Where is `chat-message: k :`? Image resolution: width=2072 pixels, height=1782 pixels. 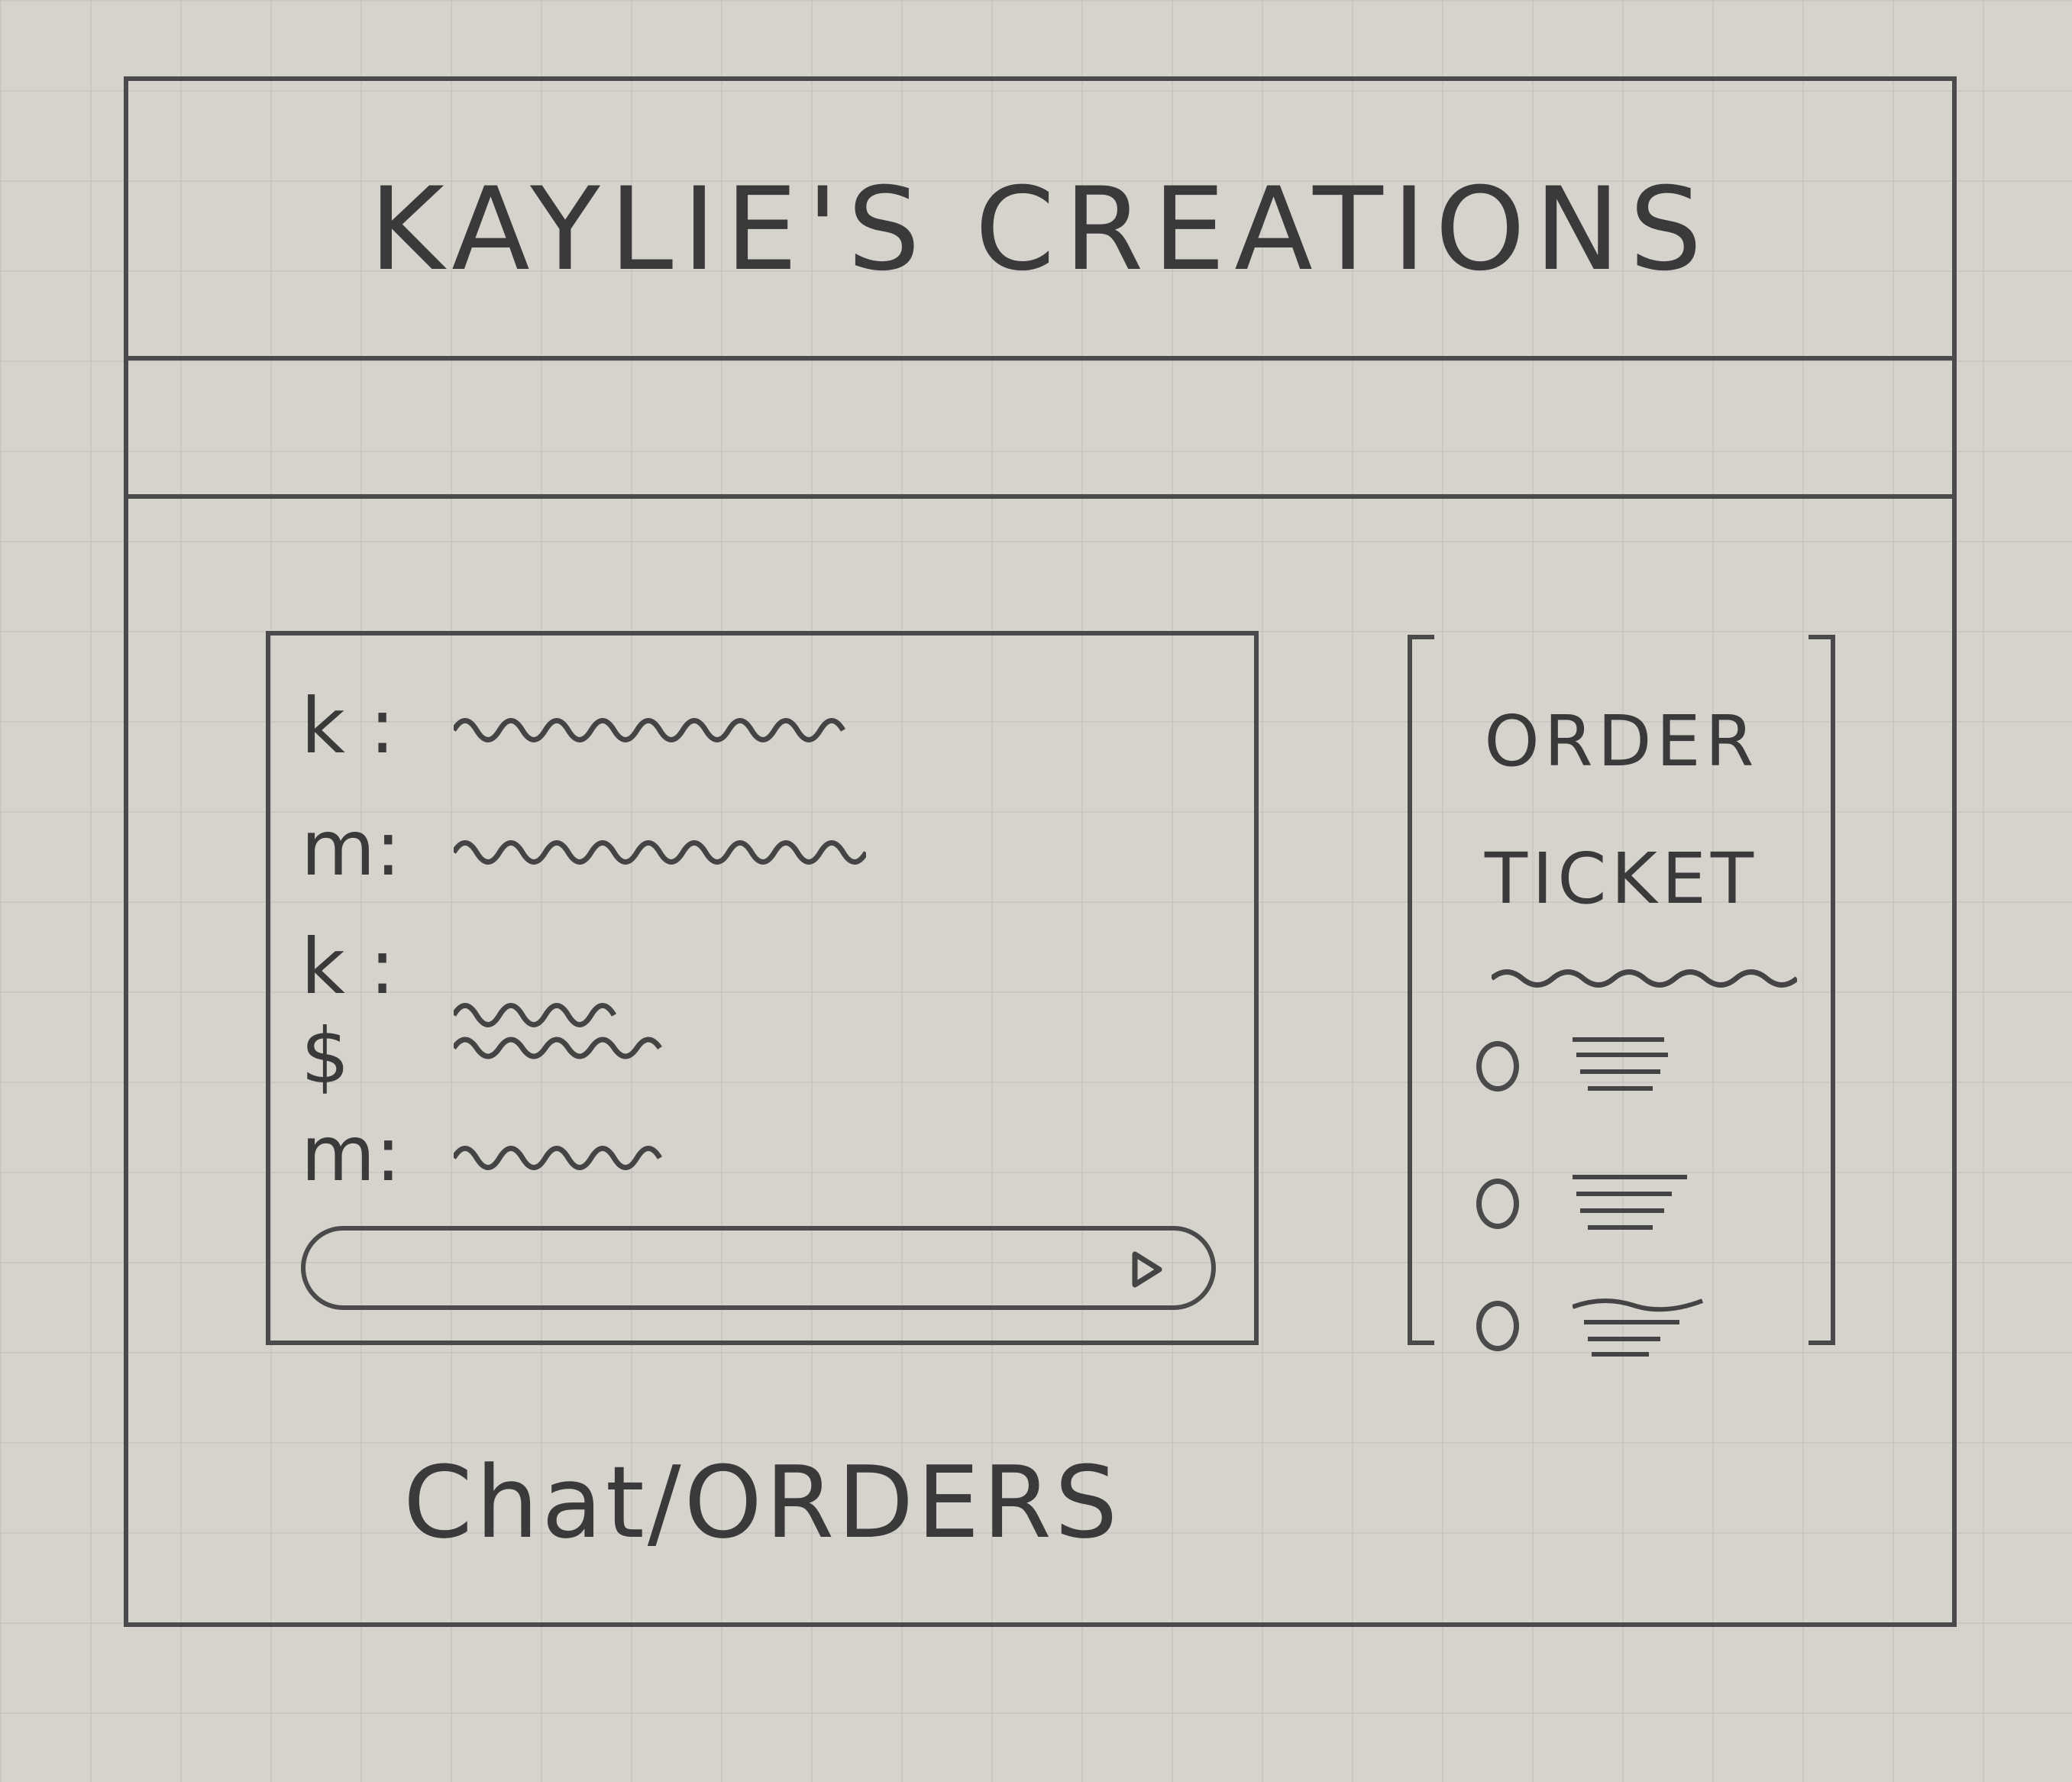 chat-message: k : is located at coordinates (576, 726).